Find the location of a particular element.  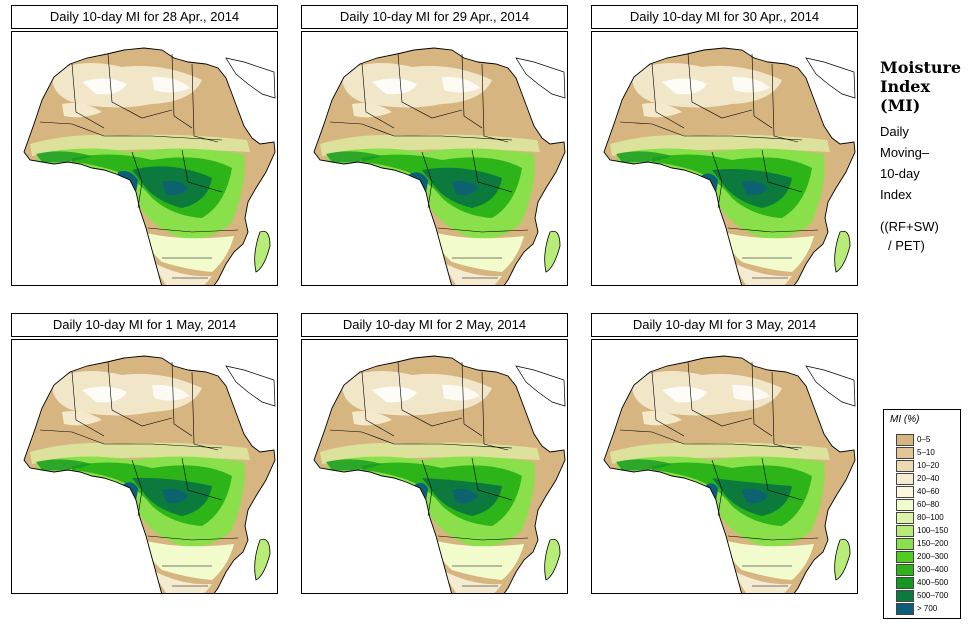

legend-entry: 40–60 is located at coordinates (926, 492).